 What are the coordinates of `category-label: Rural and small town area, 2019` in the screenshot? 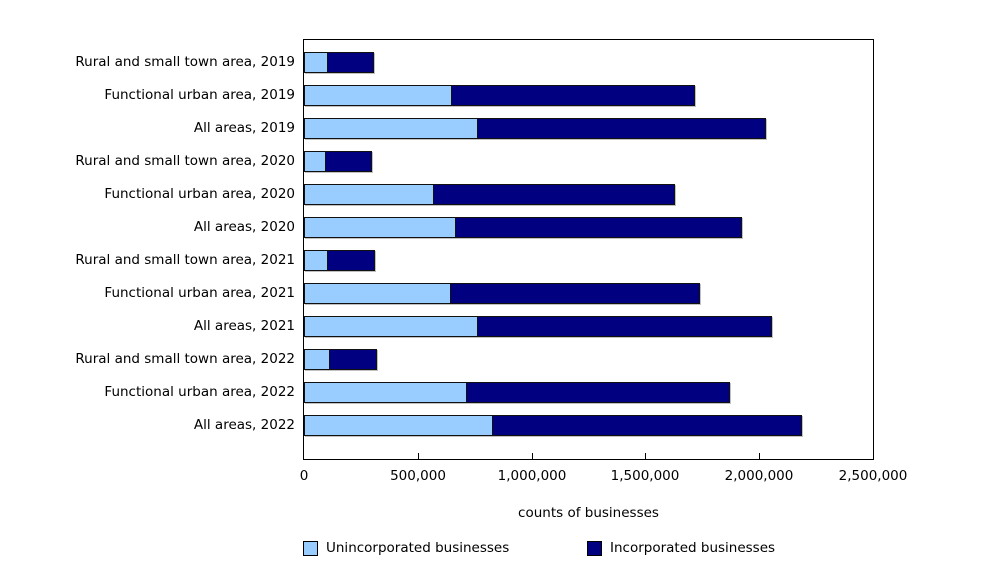 It's located at (185, 62).